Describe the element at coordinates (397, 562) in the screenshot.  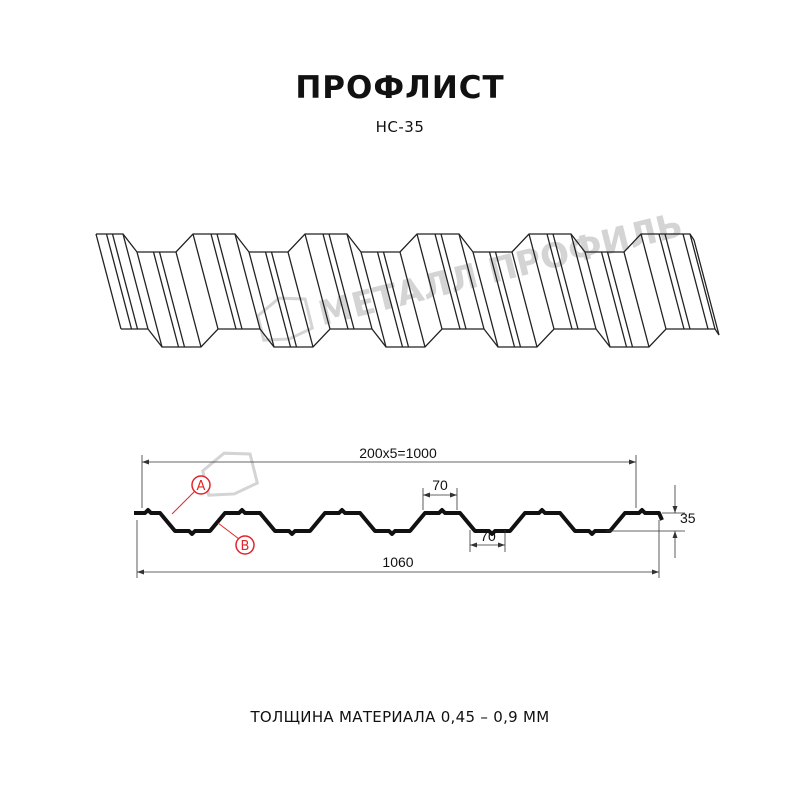
I see `dim-full-width-label: 1060` at that location.